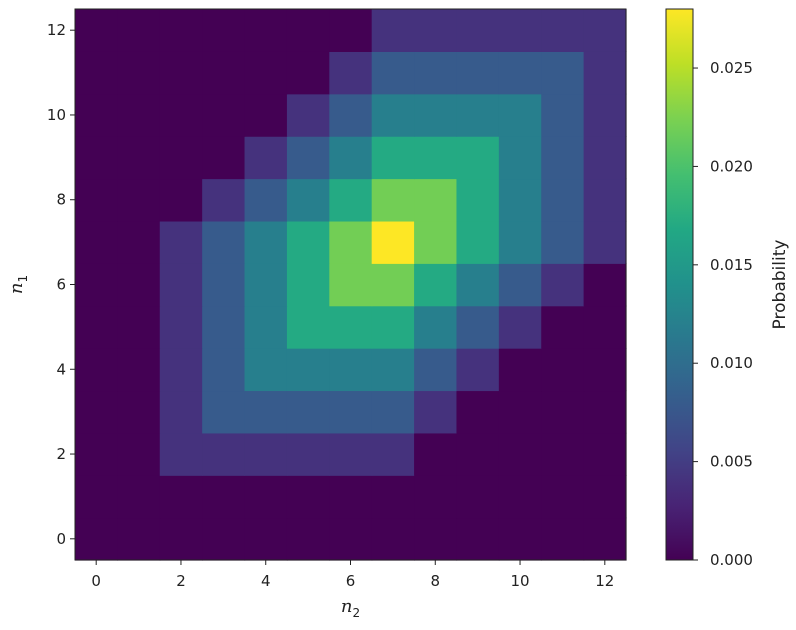  What do you see at coordinates (61, 200) in the screenshot?
I see `y-tick-label: 8` at bounding box center [61, 200].